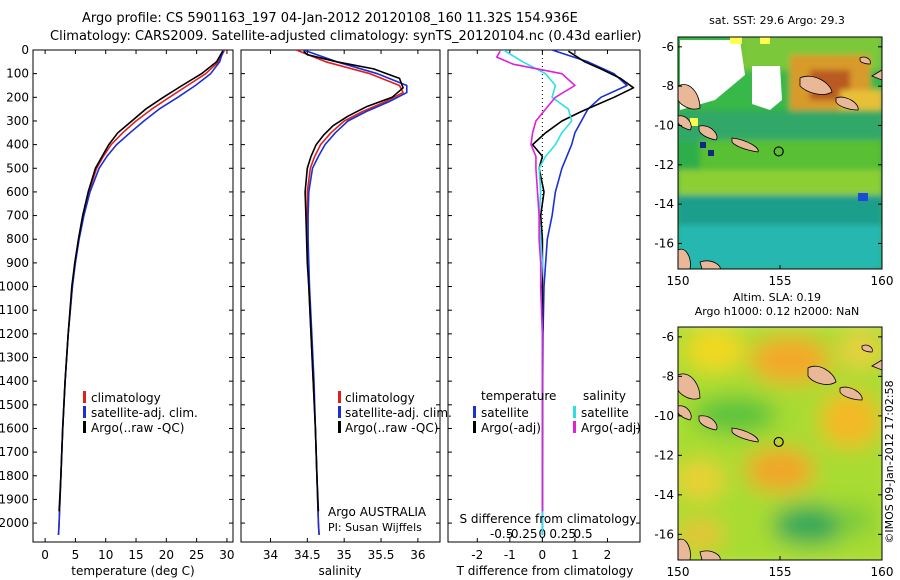 This screenshot has width=900, height=580. I want to click on difference-legend-salinity: salinity satellite Argo(-adj), so click(607, 412).